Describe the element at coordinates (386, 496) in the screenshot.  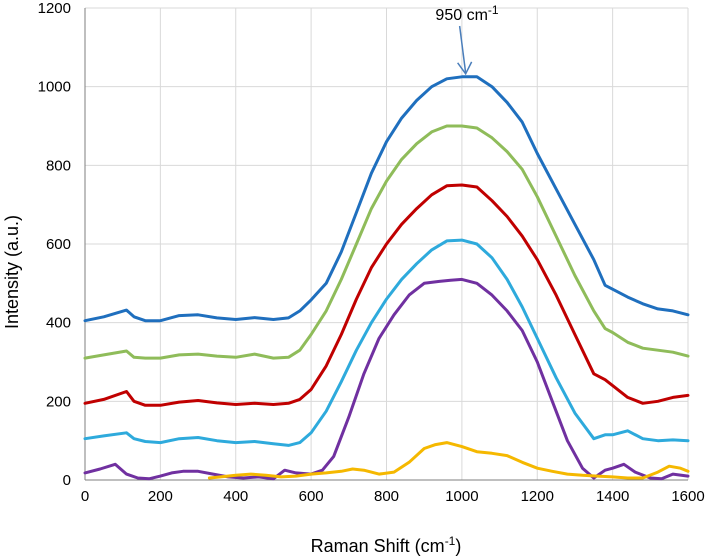
I see `x-tick-label: 800` at that location.